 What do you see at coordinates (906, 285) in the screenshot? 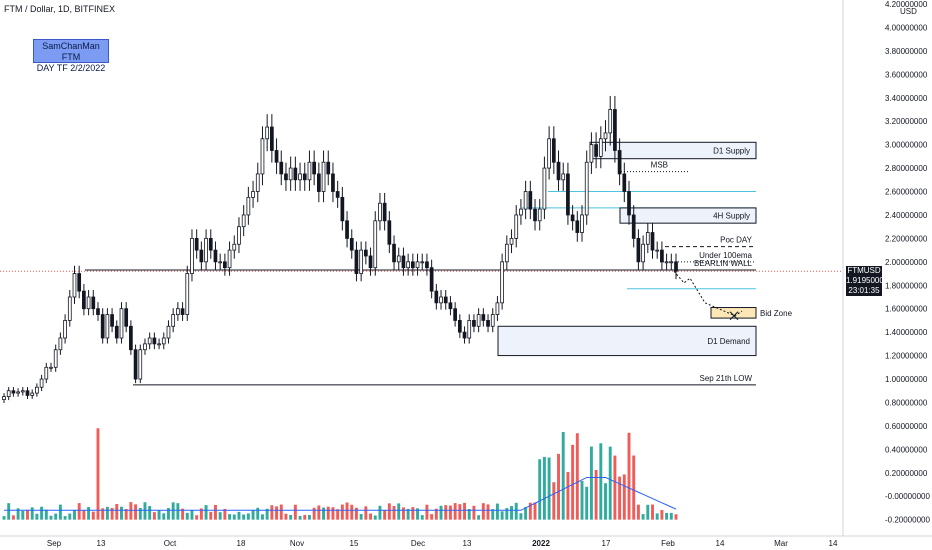
I see `price-tick-label: 1.80000000` at bounding box center [906, 285].